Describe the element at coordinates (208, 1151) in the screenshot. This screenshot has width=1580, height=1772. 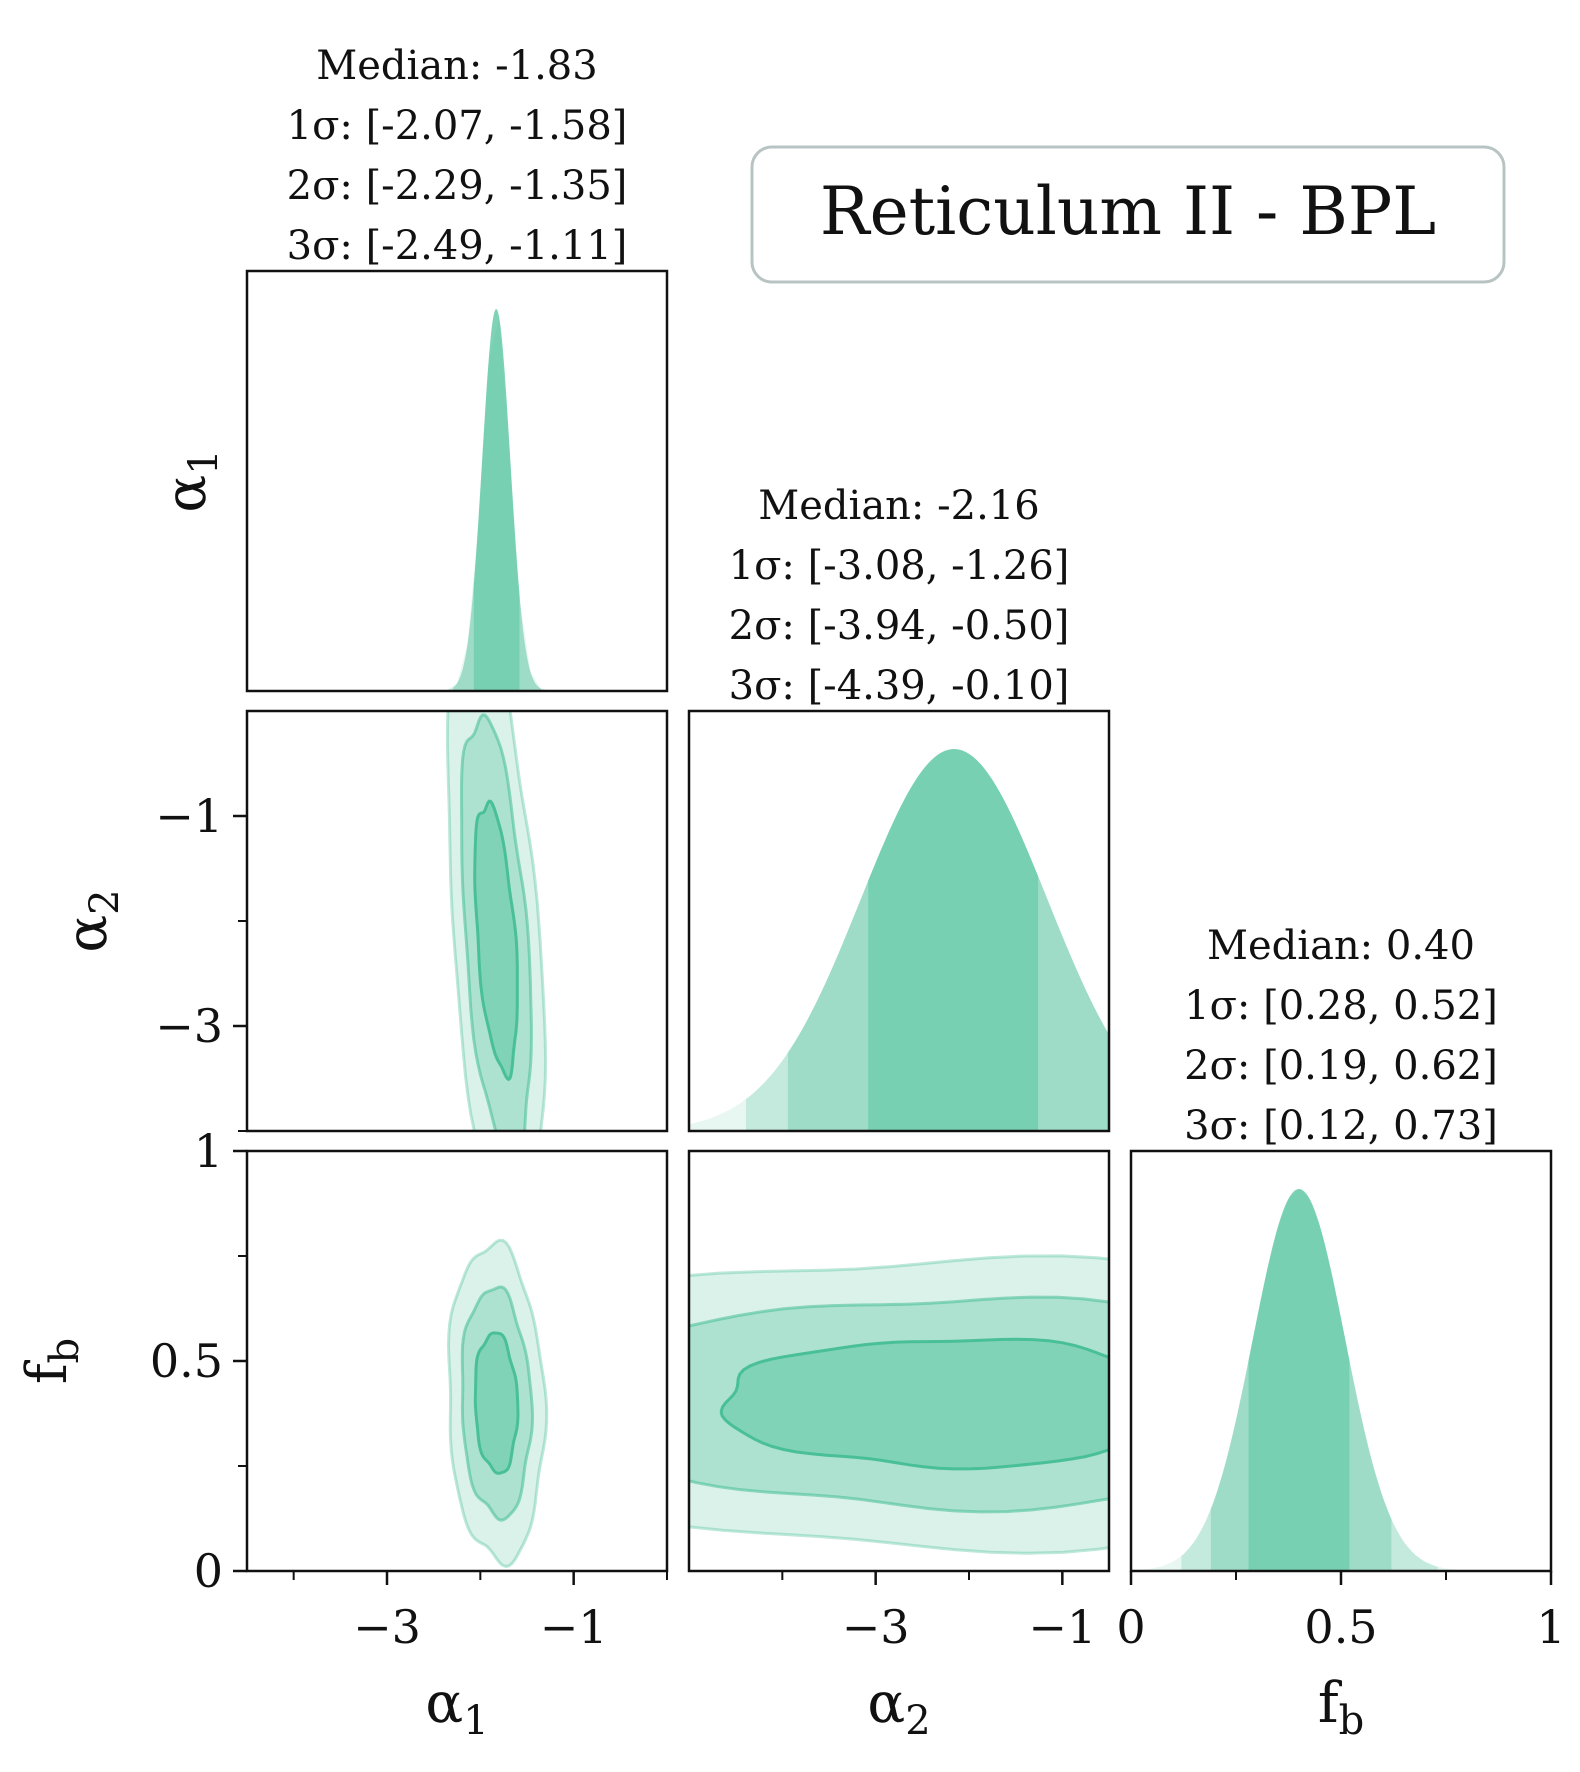
I see `y-tick-label-fb: 1` at that location.